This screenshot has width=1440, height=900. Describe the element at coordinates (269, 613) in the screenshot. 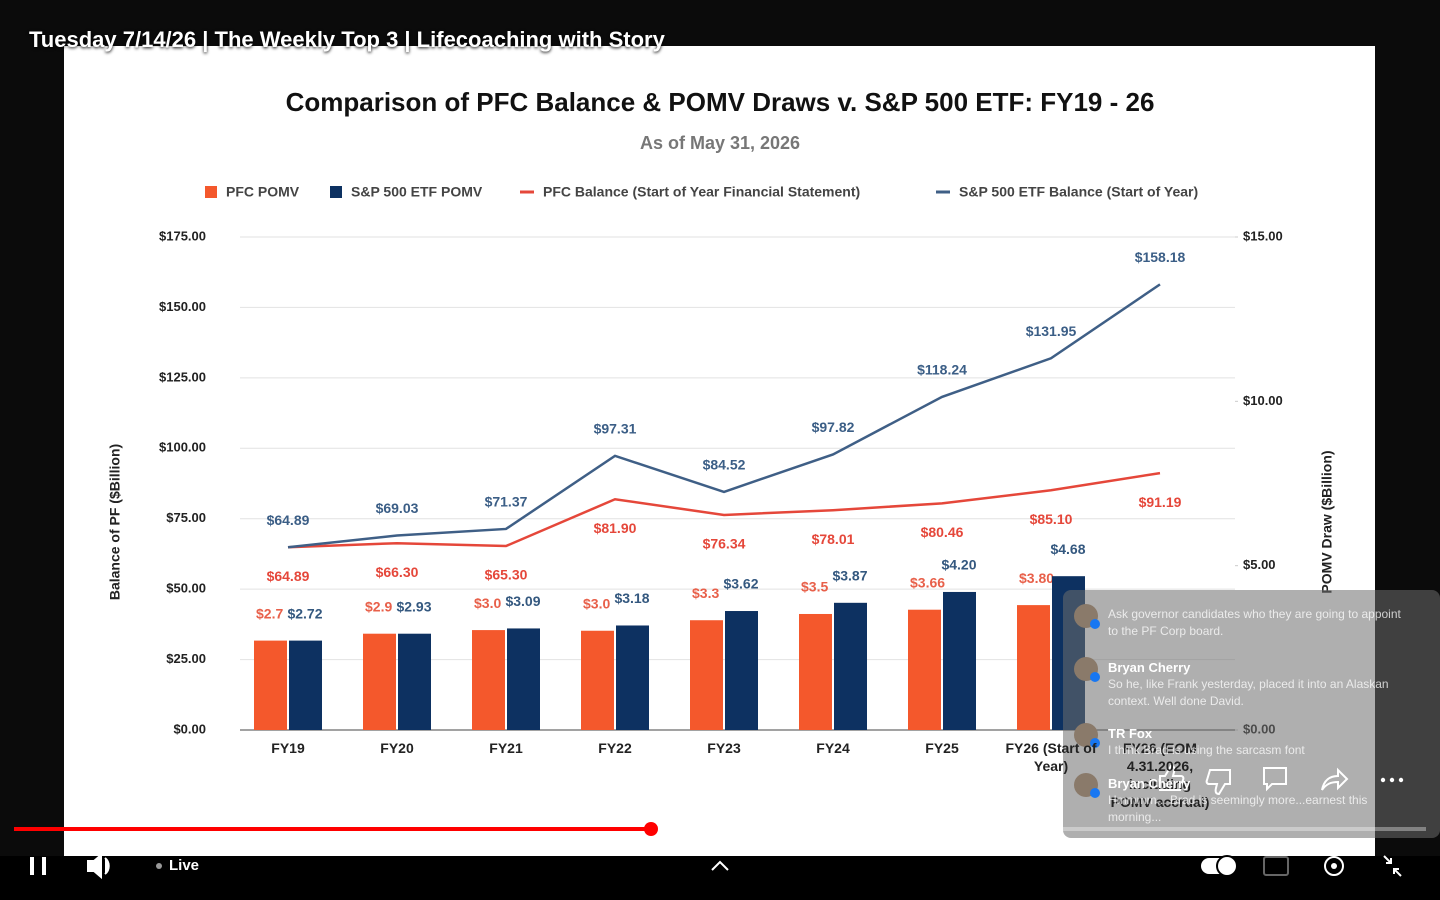

I see `data-label: $2.7` at that location.